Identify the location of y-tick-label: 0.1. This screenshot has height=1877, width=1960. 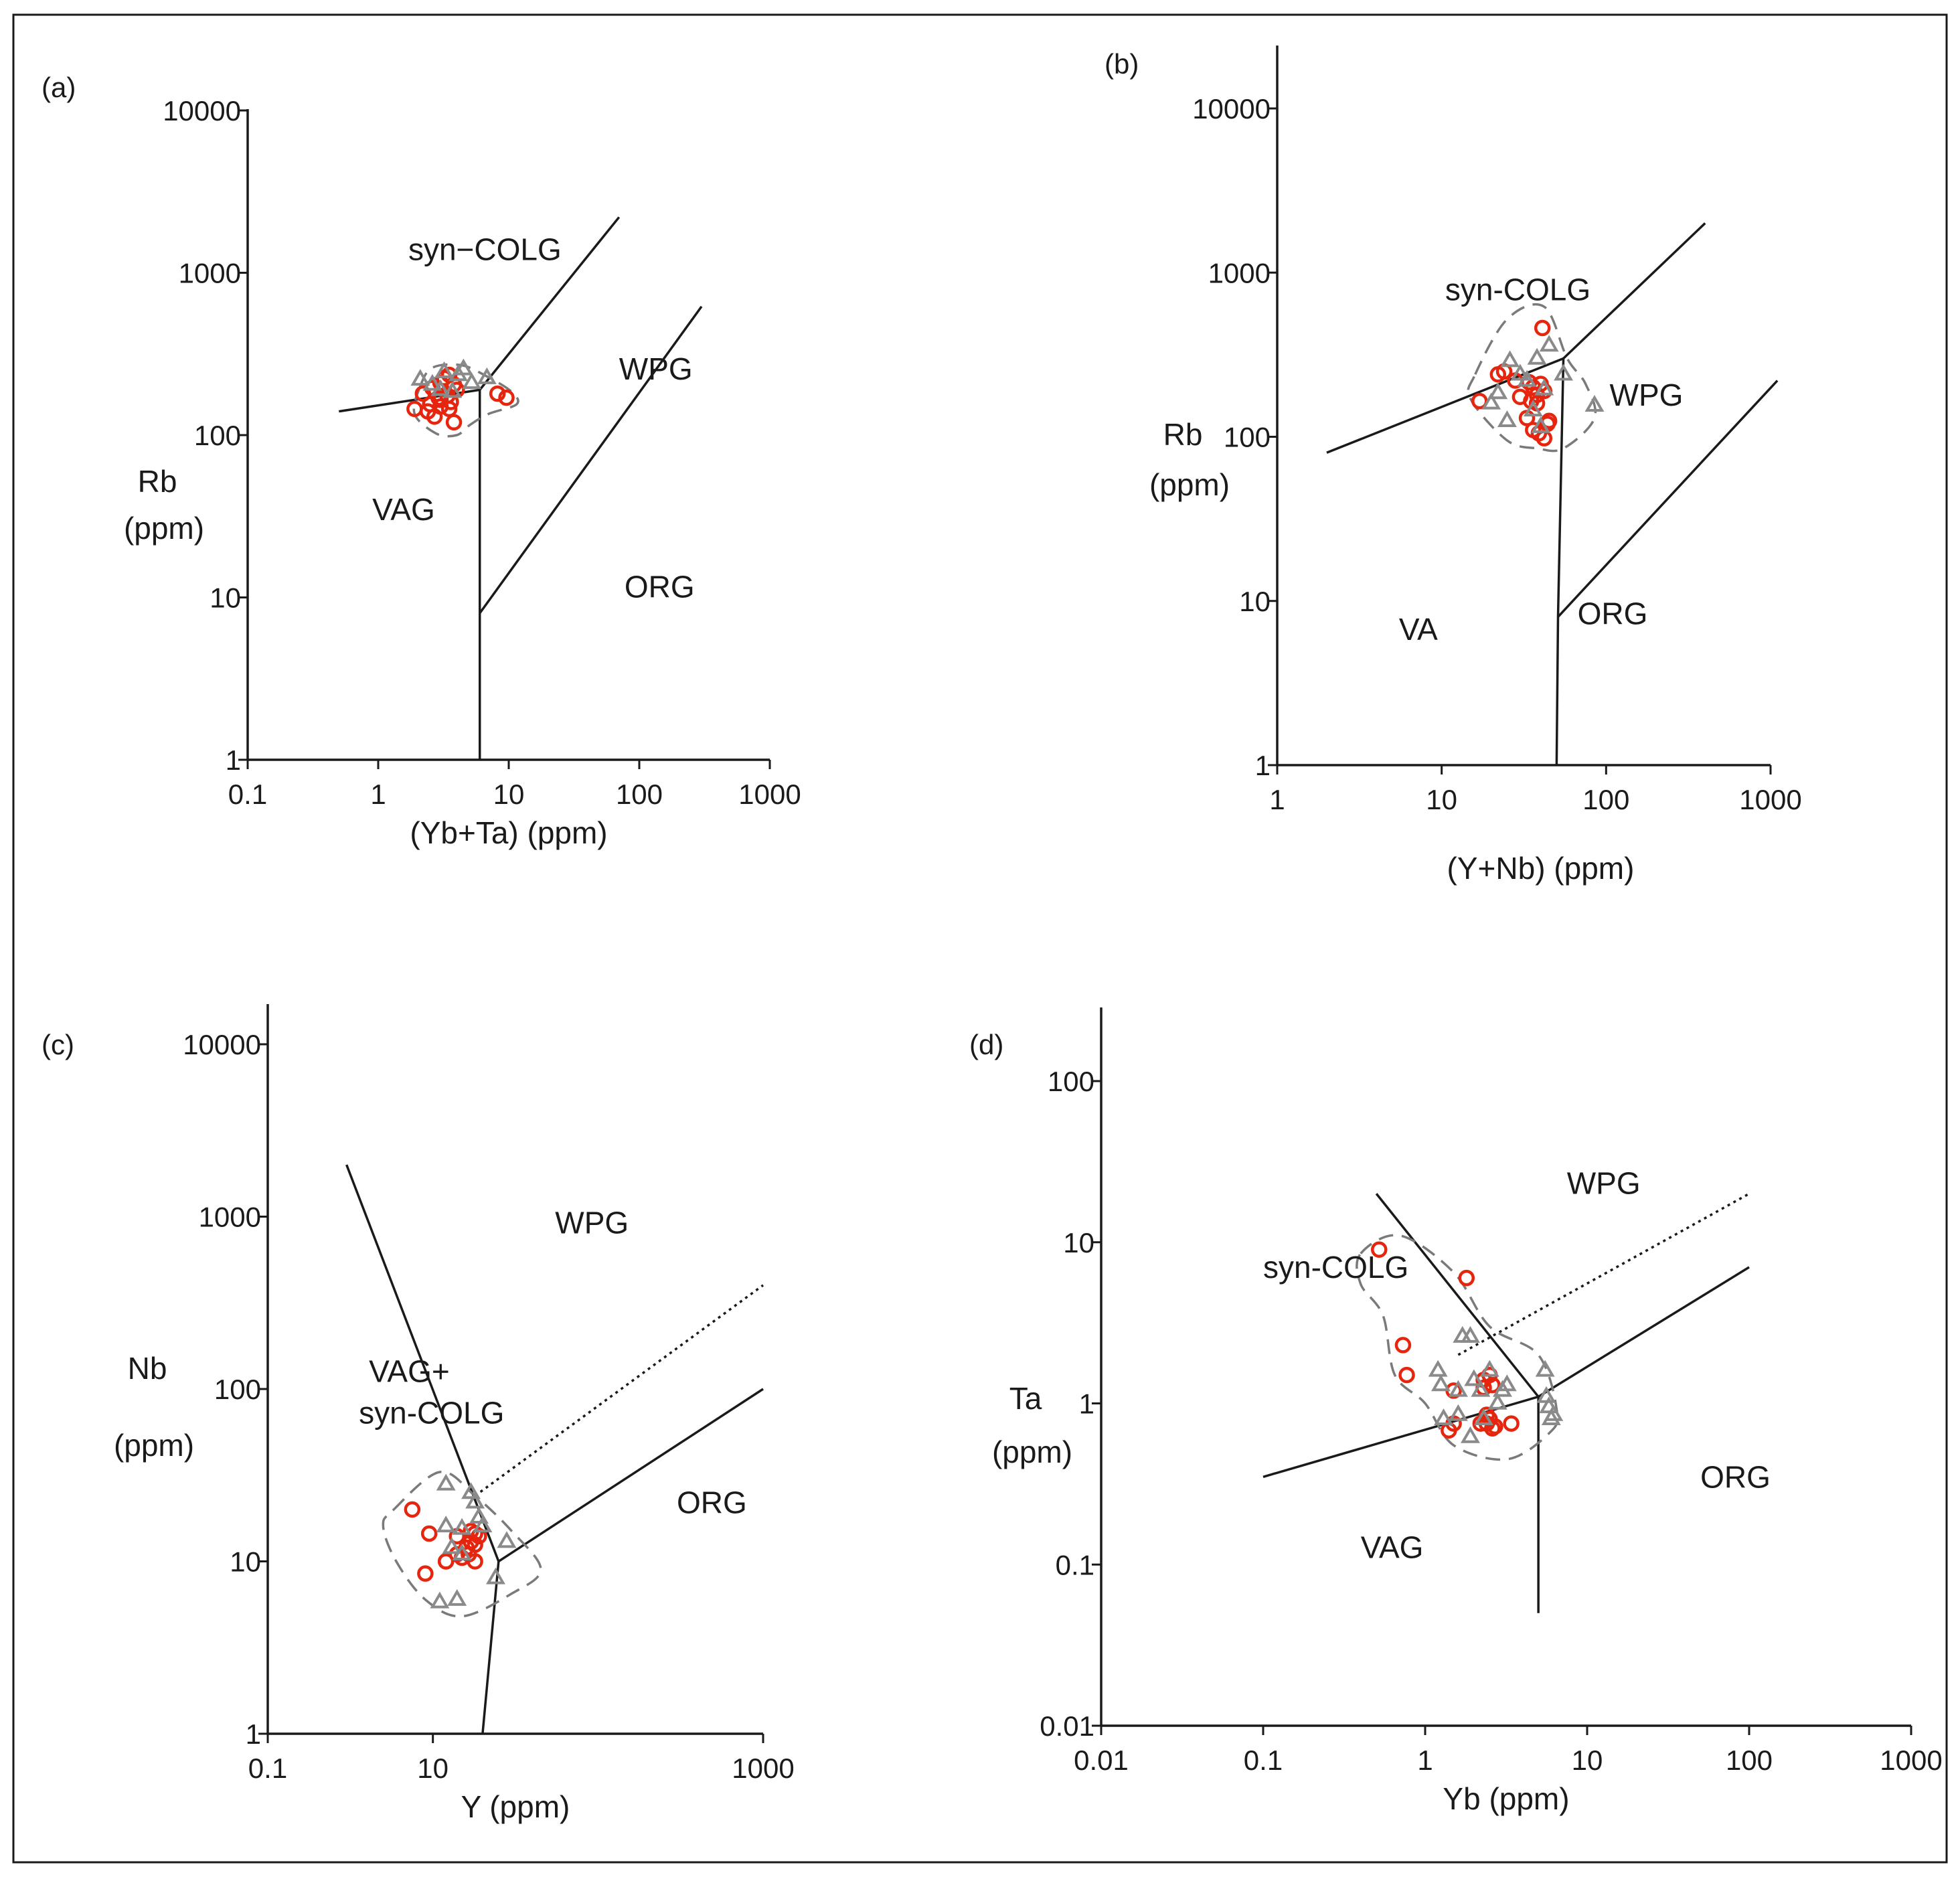
(1075, 1564).